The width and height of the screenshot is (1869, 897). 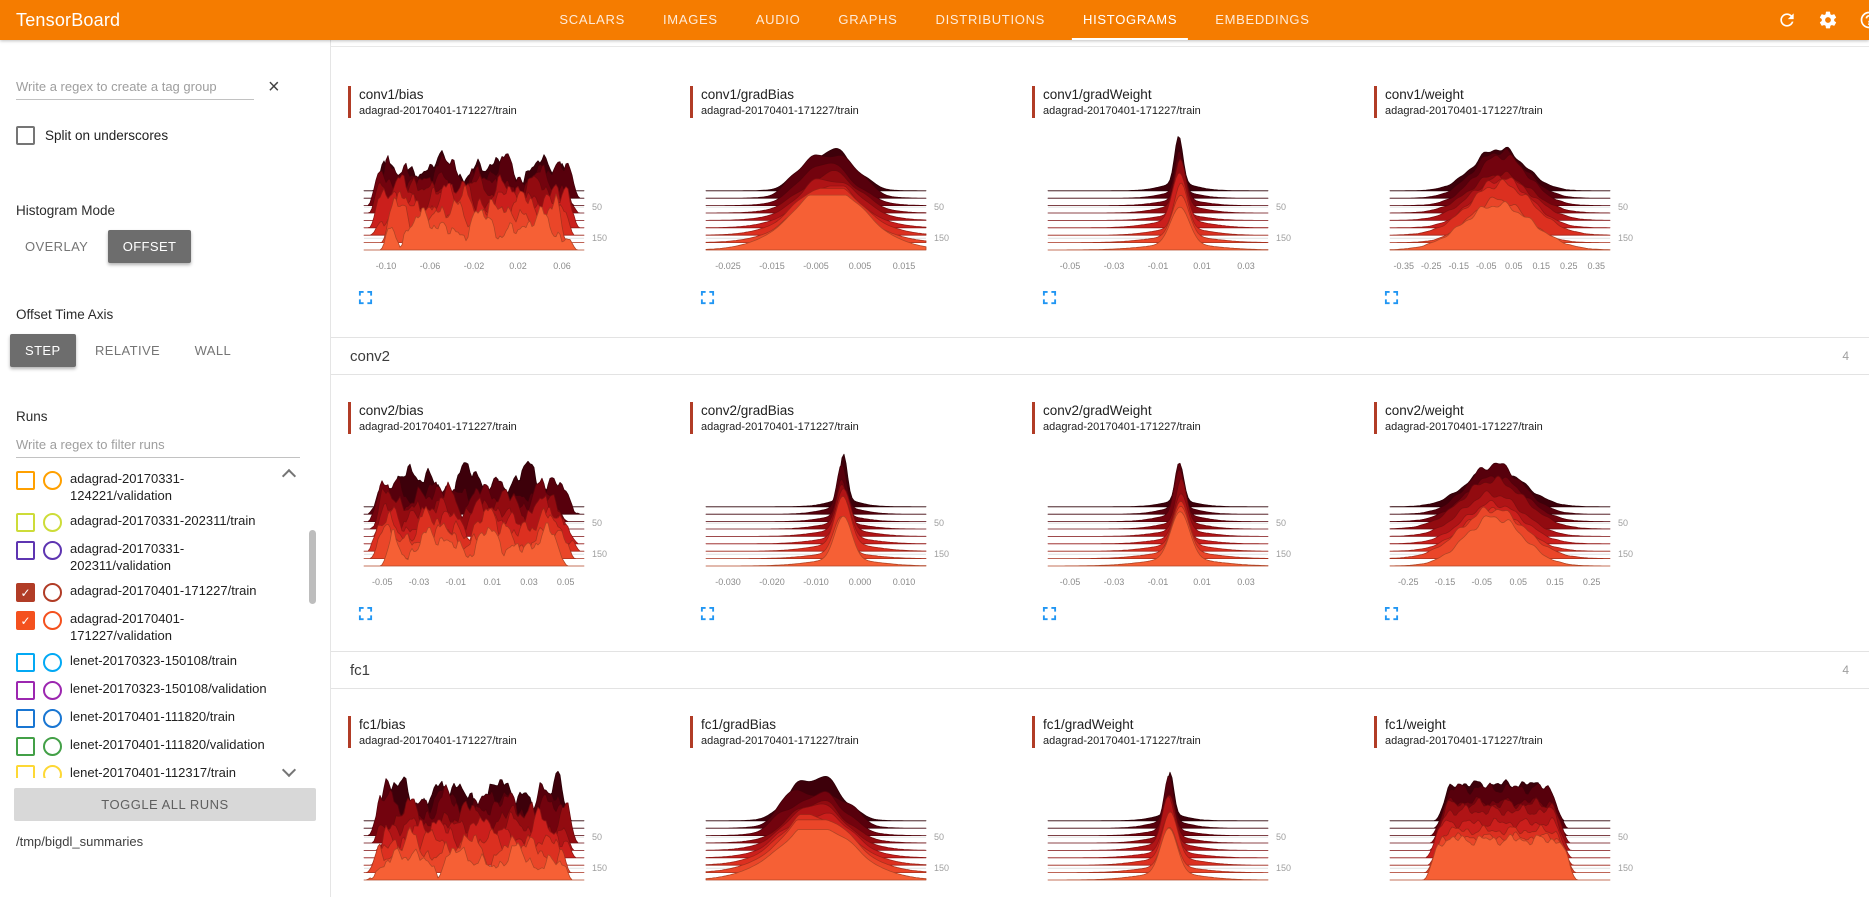 I want to click on run-list-item: ✓ lenet-20170401-112317/train, so click(x=165, y=769).